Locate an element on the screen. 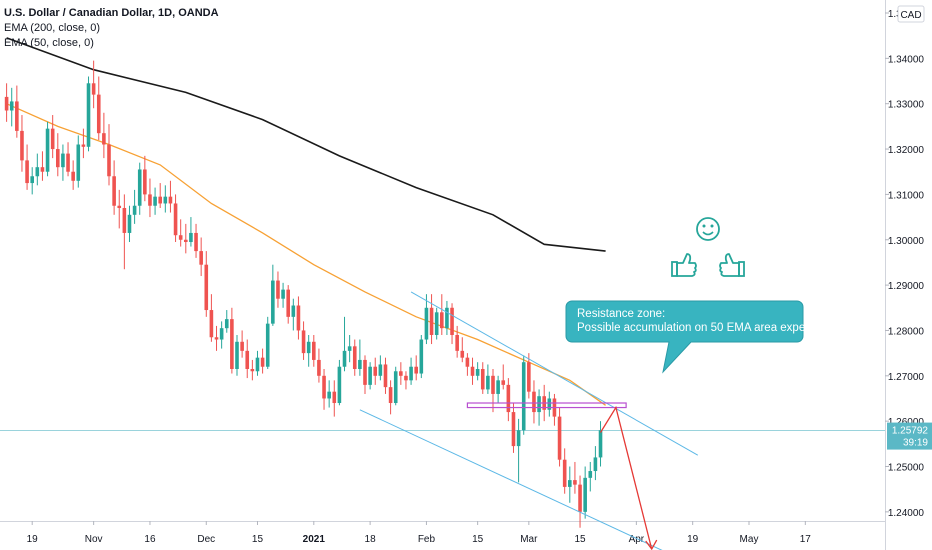 This screenshot has height=550, width=932. indicator-ema200-label: EMA (200, close, 0) is located at coordinates (52, 28).